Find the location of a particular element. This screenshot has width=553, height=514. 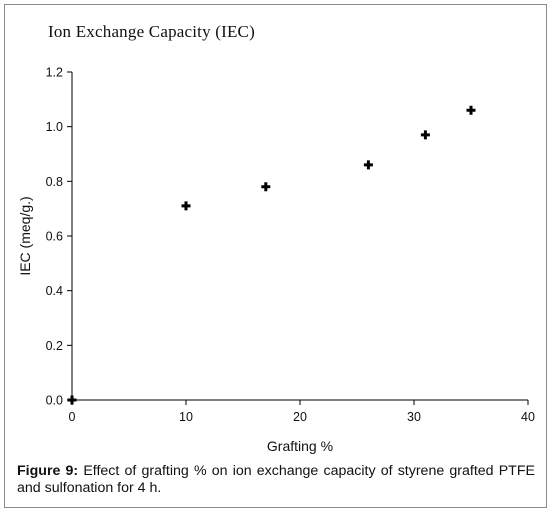

x-tick-label: 30 is located at coordinates (414, 417).